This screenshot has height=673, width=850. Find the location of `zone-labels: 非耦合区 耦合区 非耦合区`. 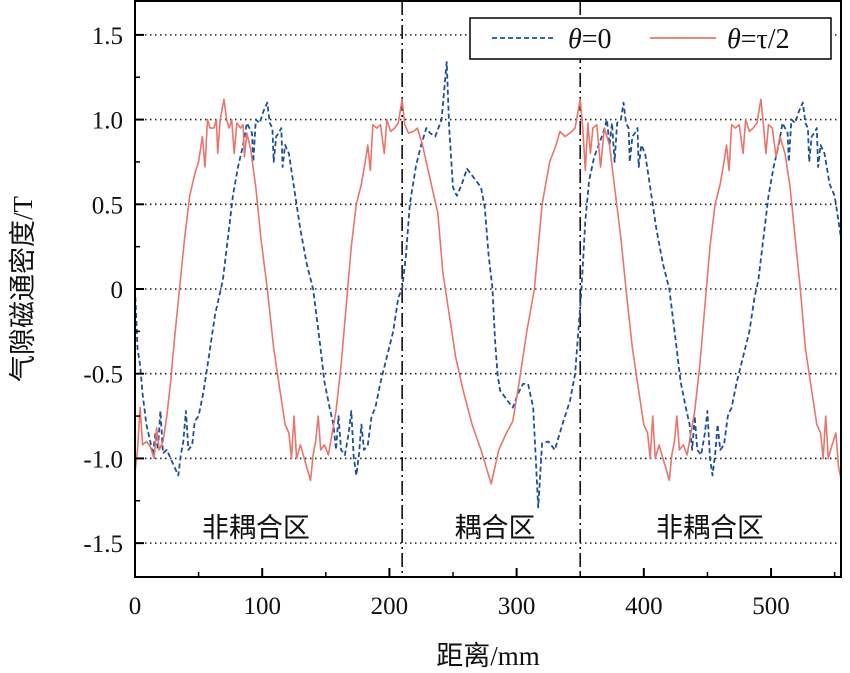

zone-labels: 非耦合区 耦合区 非耦合区 is located at coordinates (483, 528).